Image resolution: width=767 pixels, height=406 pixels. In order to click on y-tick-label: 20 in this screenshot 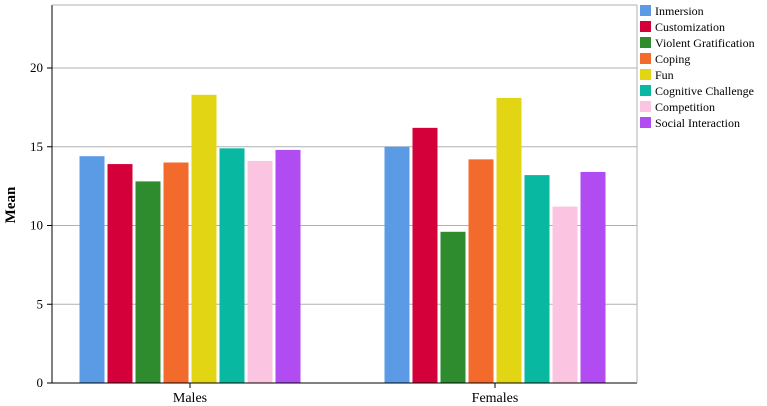, I will do `click(36, 67)`.